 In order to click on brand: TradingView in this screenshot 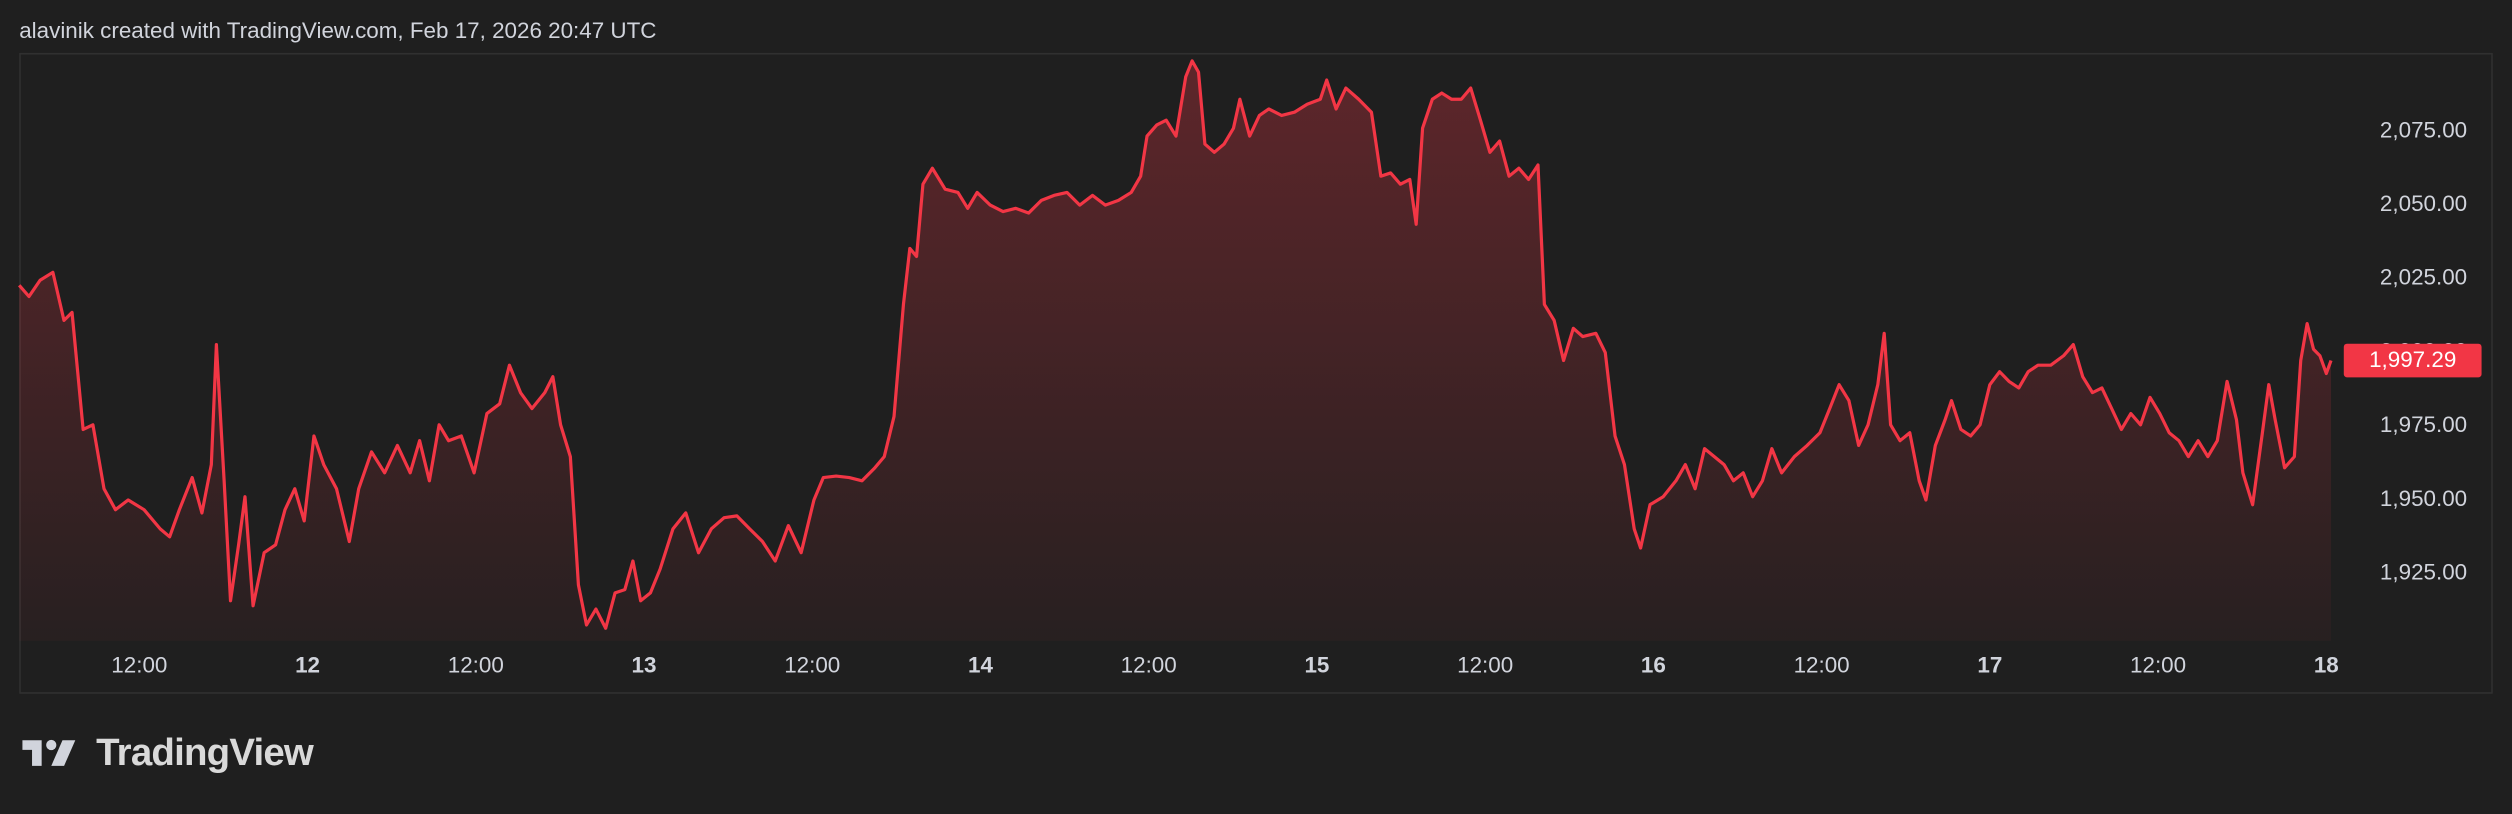, I will do `click(205, 752)`.